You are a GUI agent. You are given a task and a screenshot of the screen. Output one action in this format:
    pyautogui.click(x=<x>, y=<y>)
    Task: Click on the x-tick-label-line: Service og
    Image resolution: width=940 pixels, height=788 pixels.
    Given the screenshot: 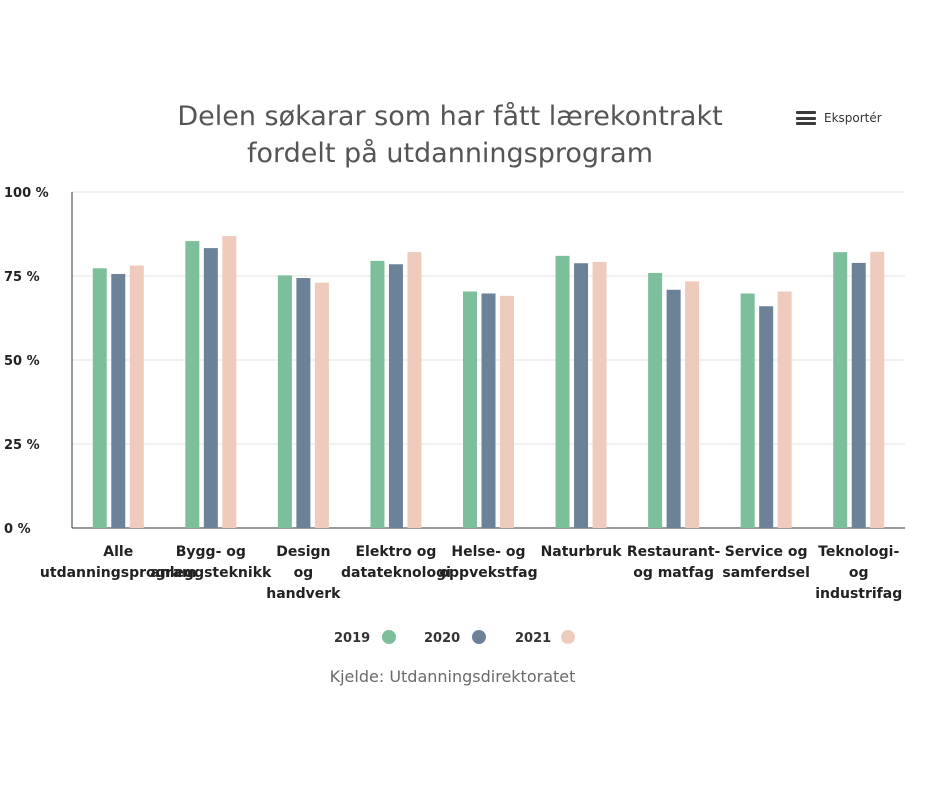 What is the action you would take?
    pyautogui.click(x=766, y=552)
    